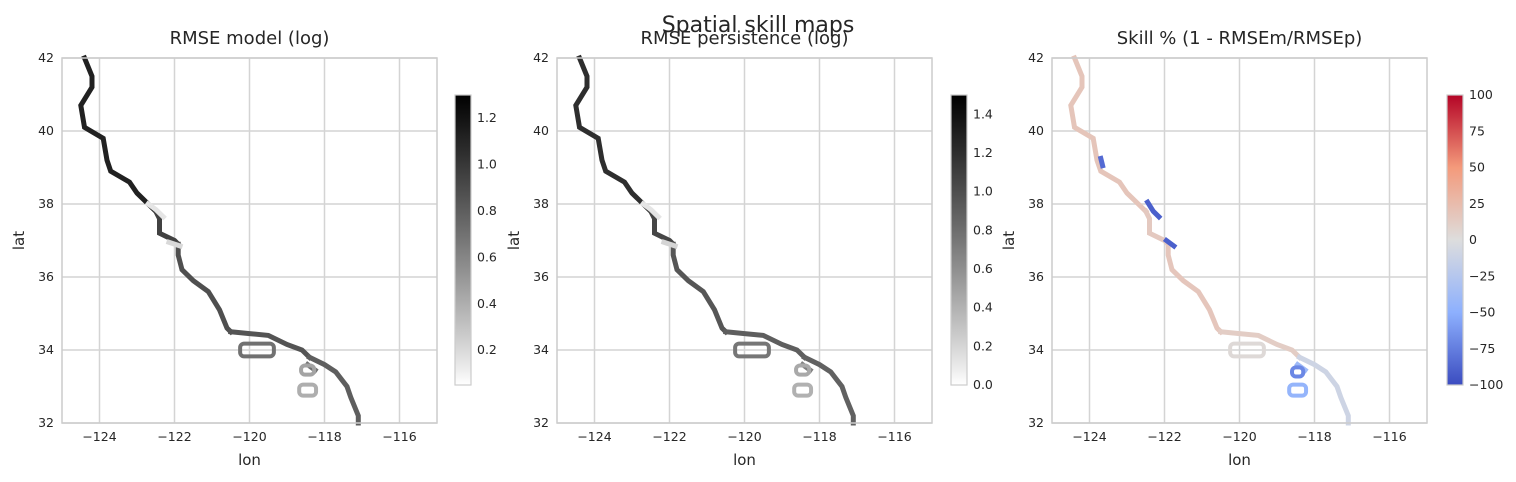 The width and height of the screenshot is (1516, 482). What do you see at coordinates (1473, 239) in the screenshot?
I see `colorbar-tick-label: 0` at bounding box center [1473, 239].